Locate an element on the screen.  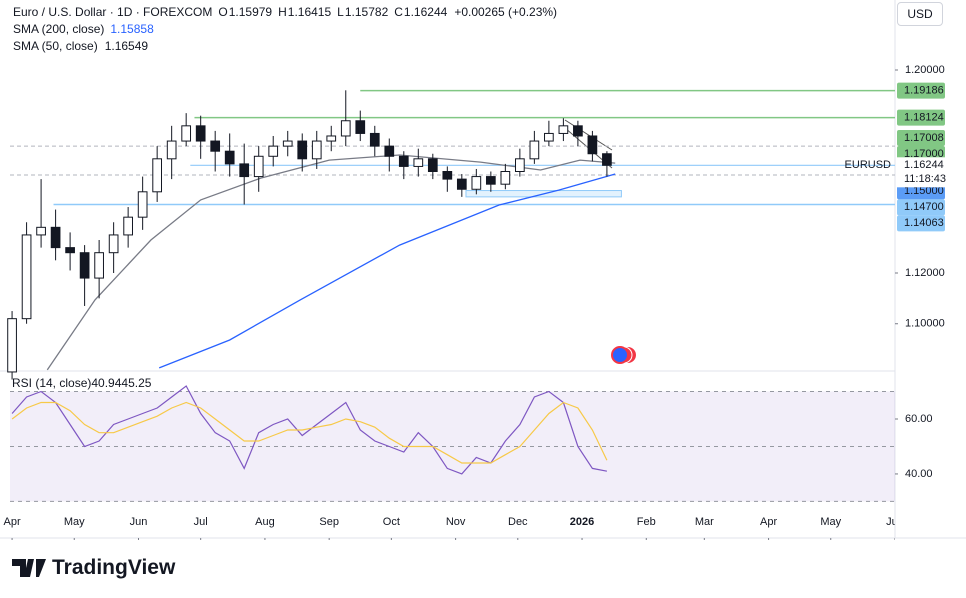
symbol-label: EURUSD is located at coordinates (868, 165).